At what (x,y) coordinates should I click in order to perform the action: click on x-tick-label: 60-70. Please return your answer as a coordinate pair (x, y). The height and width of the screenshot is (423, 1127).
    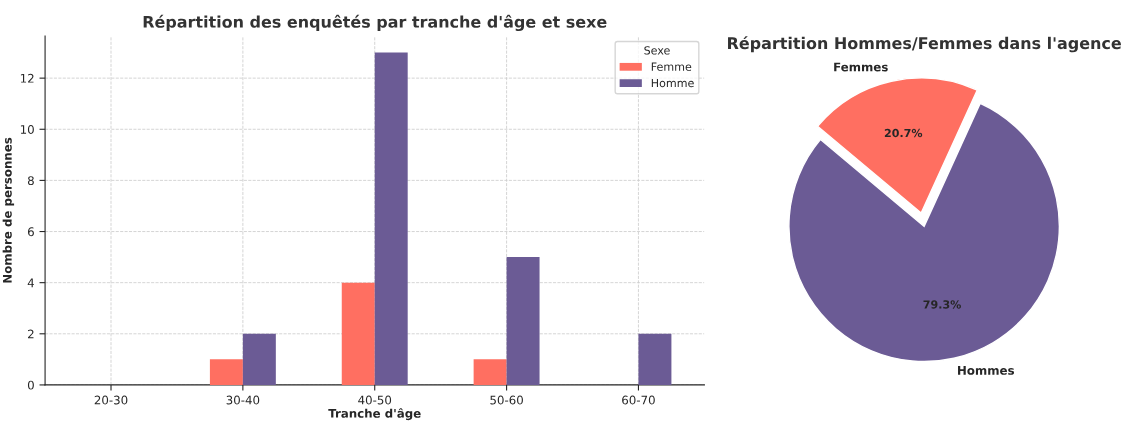
    Looking at the image, I should click on (638, 400).